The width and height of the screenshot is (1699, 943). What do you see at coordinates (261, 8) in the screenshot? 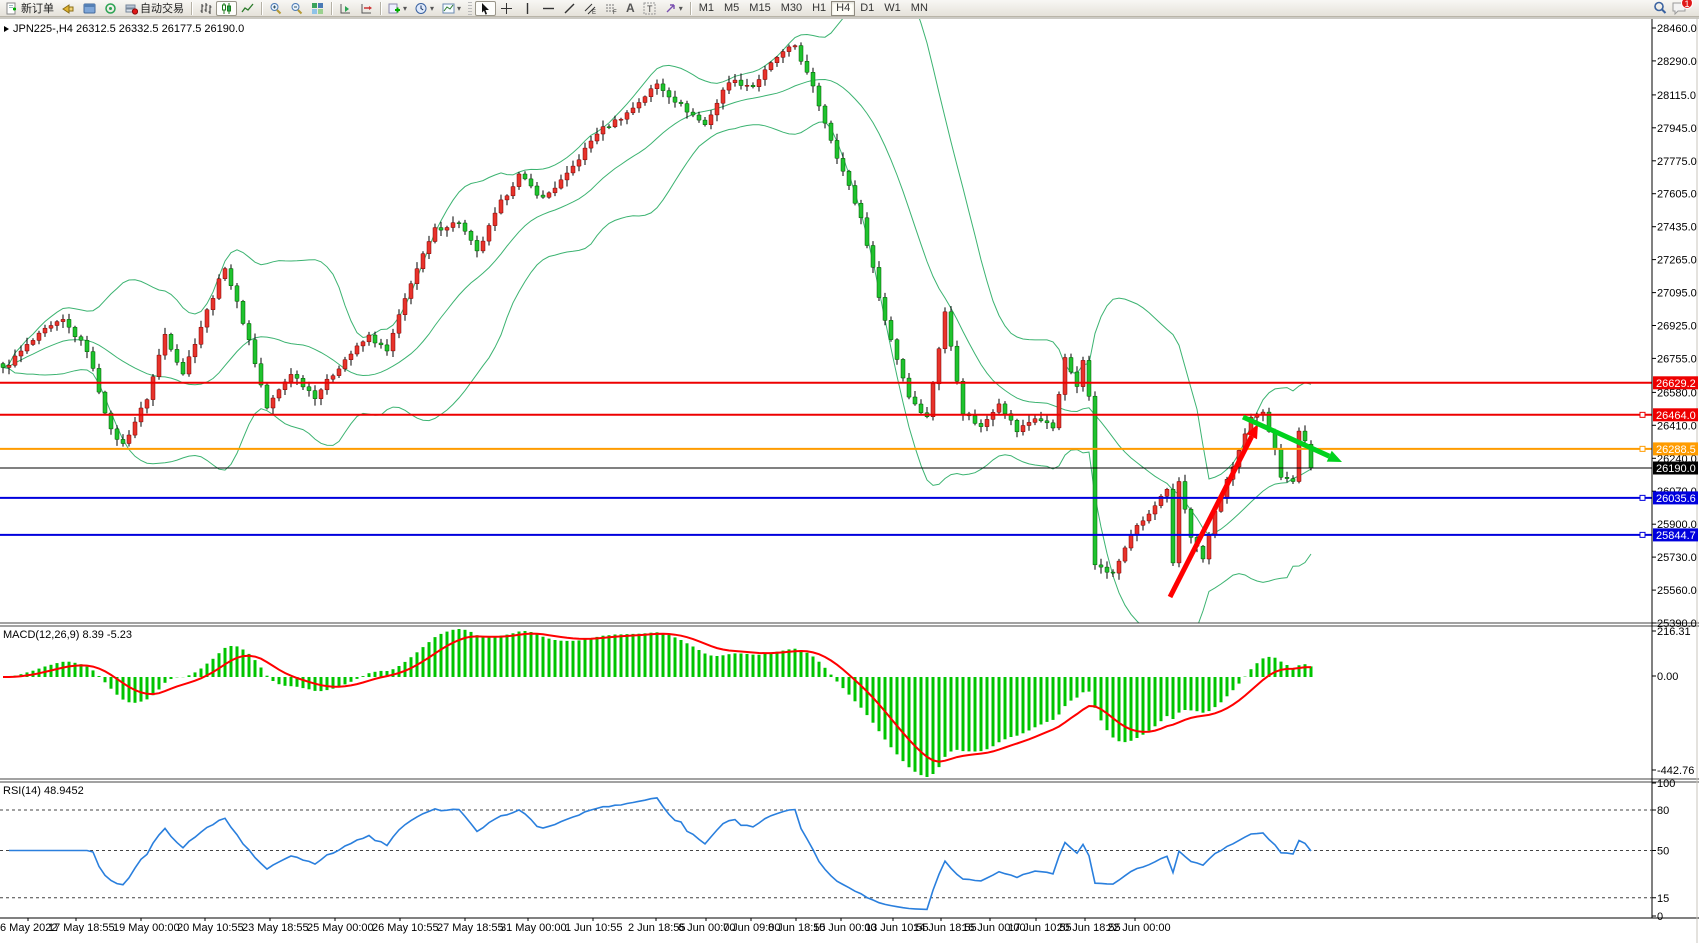
I see `toolbar-separator` at bounding box center [261, 8].